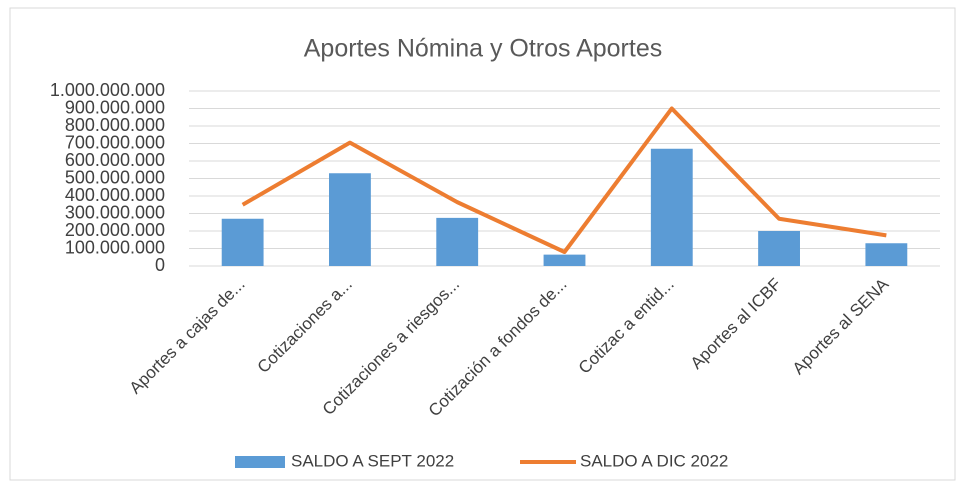 The image size is (961, 487). Describe the element at coordinates (115, 142) in the screenshot. I see `y-tick-label: 700.000.000` at that location.